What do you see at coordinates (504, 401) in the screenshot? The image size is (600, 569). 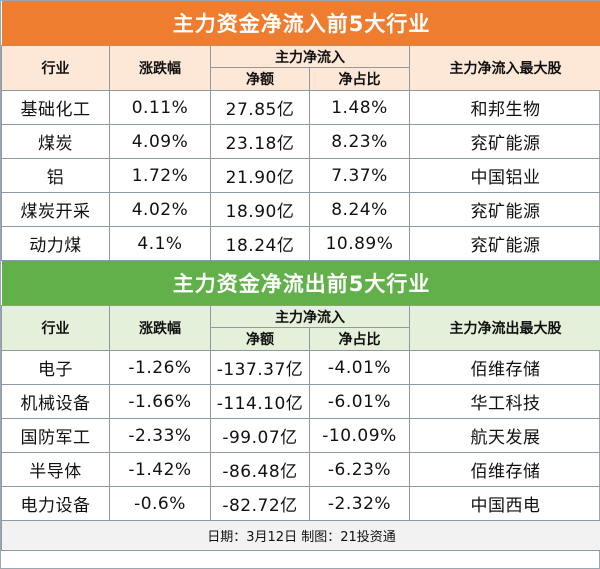 I see `top-stock-cell: 华工科技` at bounding box center [504, 401].